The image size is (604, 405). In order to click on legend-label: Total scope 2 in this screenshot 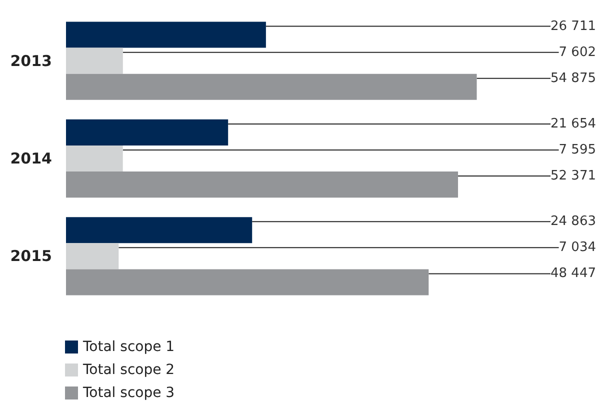, I will do `click(128, 370)`.